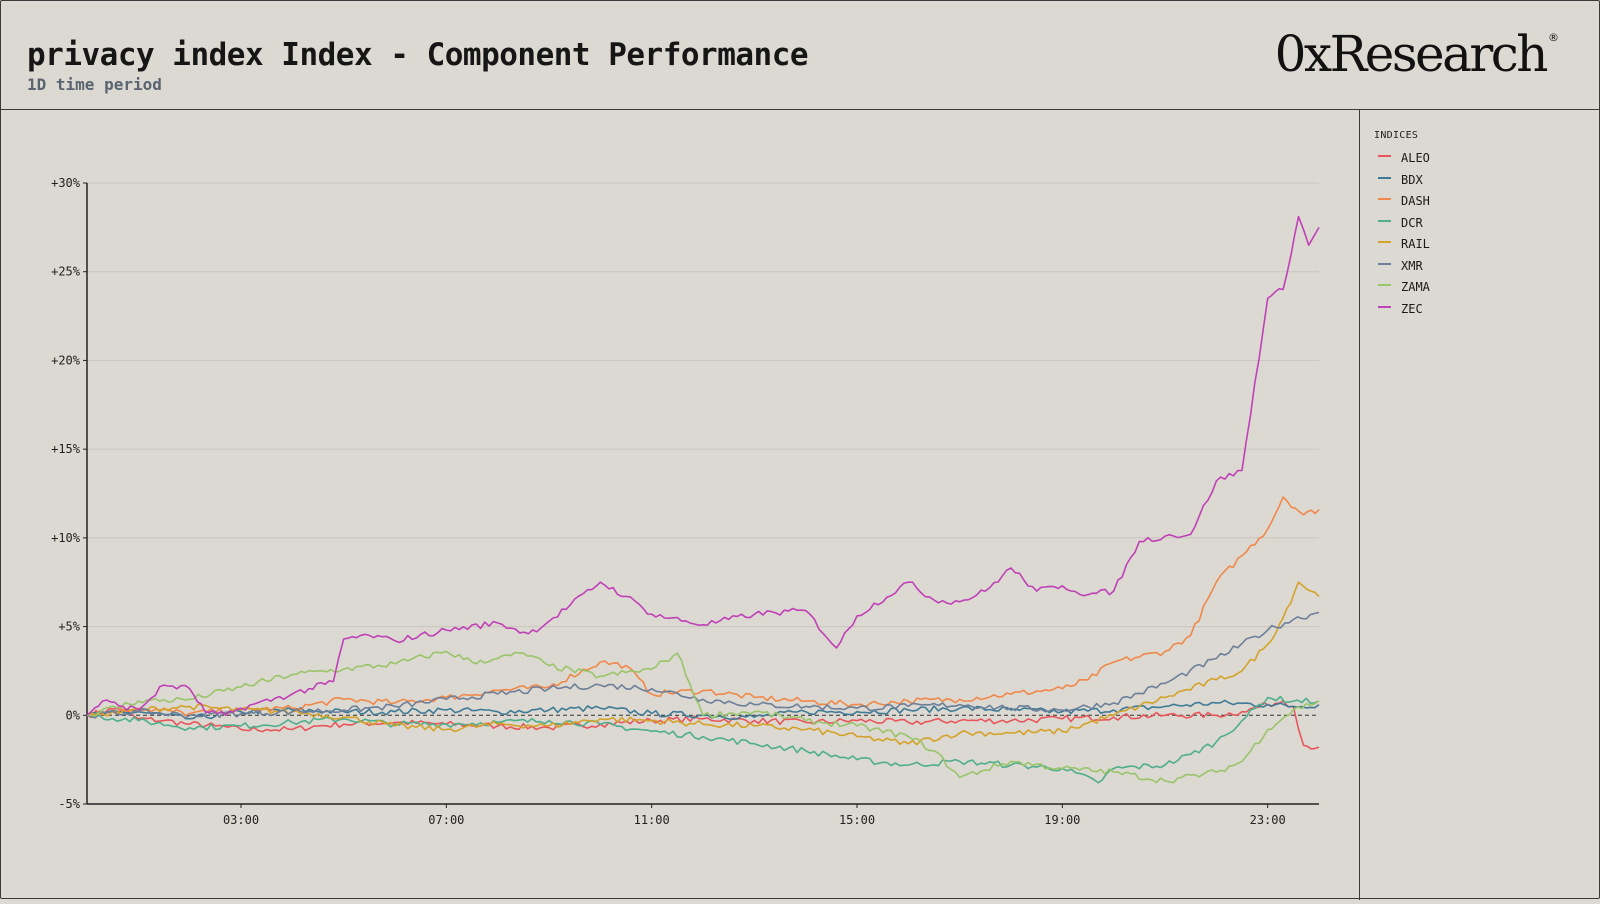  Describe the element at coordinates (1396, 135) in the screenshot. I see `legend-title: INDICES` at that location.